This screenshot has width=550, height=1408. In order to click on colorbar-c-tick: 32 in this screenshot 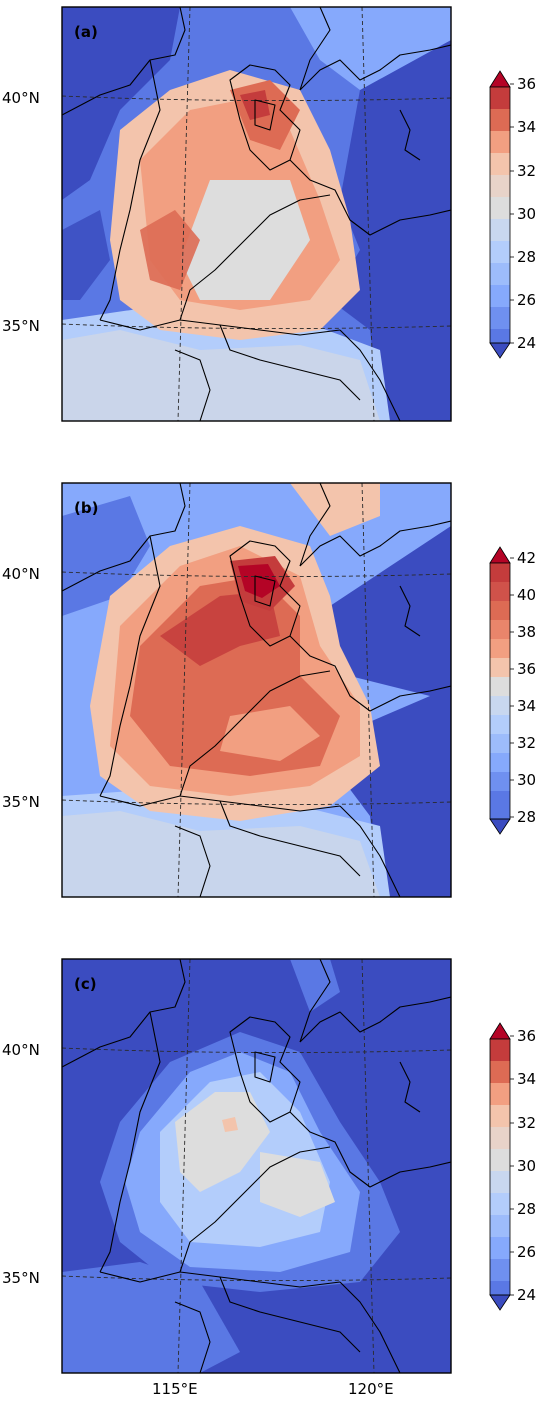, I will do `click(526, 1123)`.